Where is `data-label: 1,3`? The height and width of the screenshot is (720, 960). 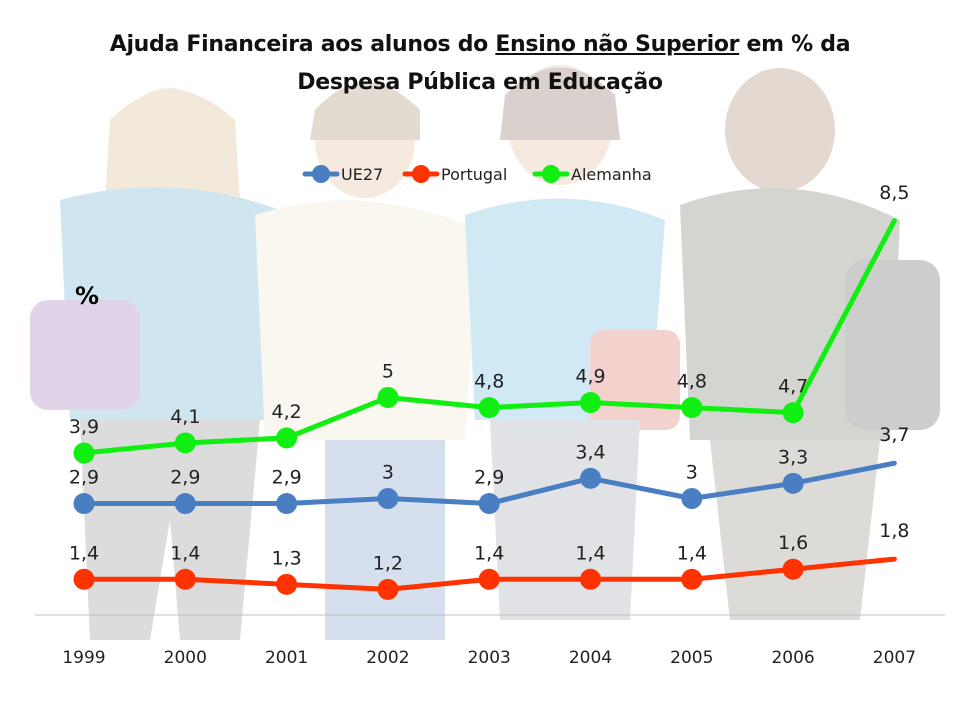 data-label: 1,3 is located at coordinates (286, 558).